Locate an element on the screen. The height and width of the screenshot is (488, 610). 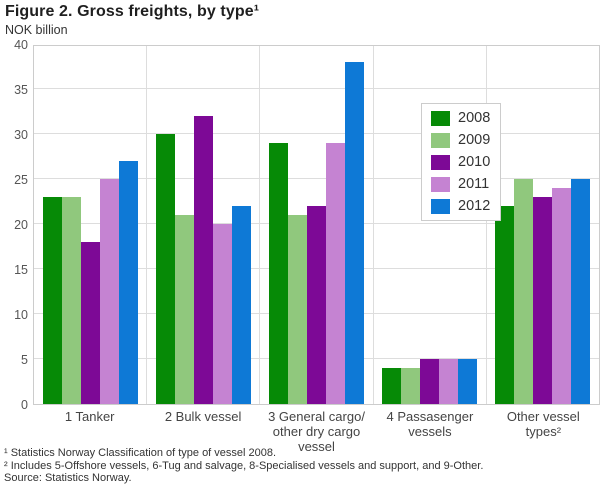
y-tick-label: 40 is located at coordinates (21, 45).